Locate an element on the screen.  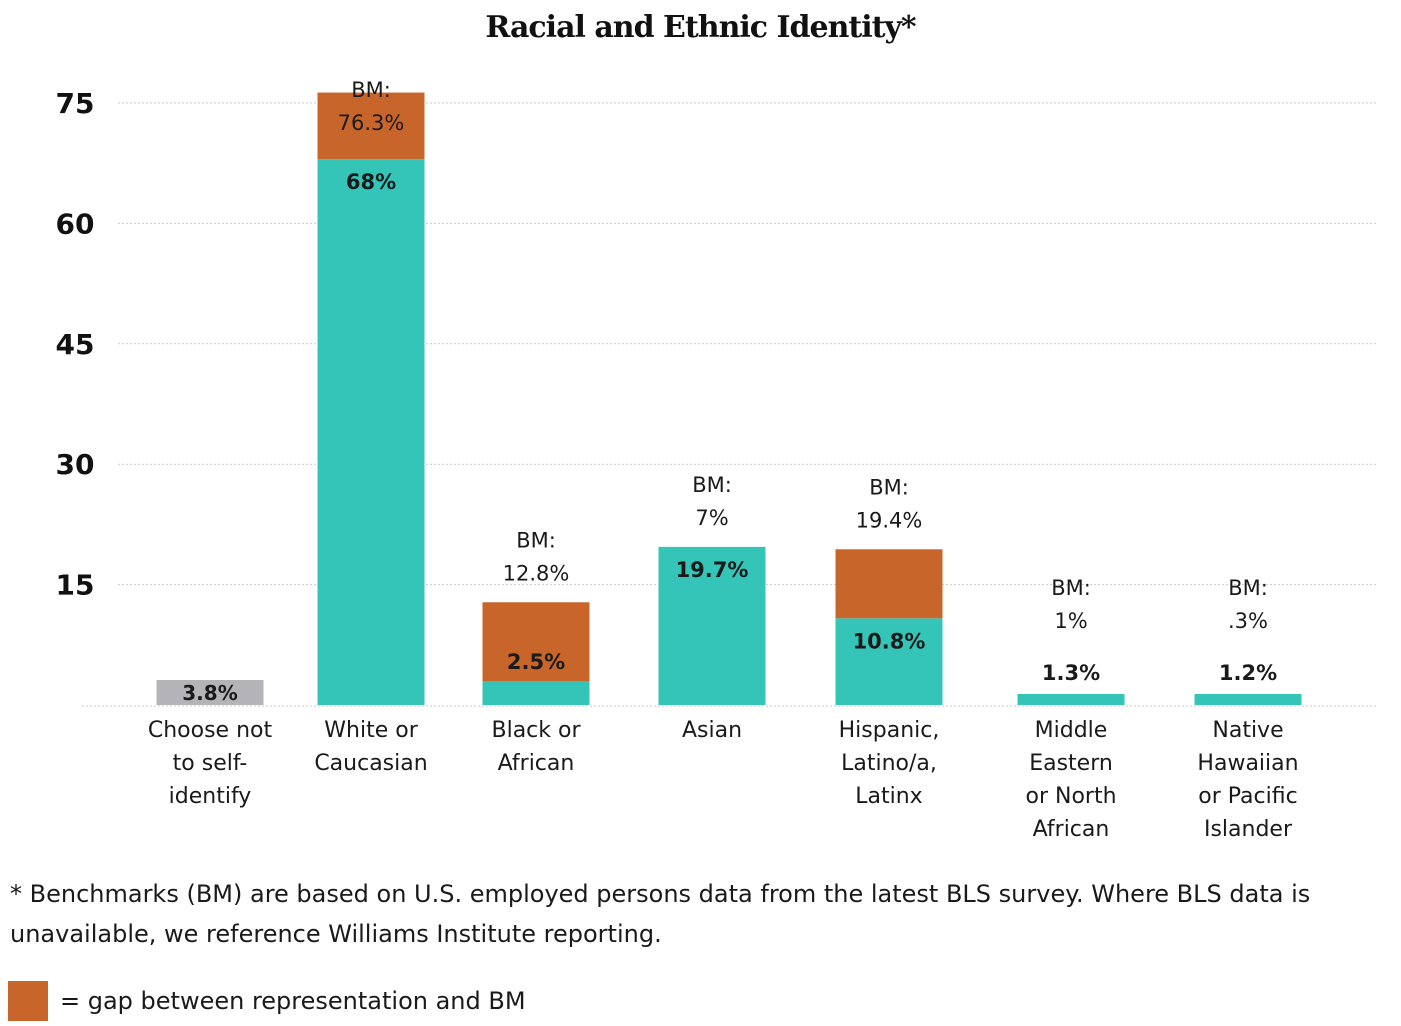
category-label: Middle is located at coordinates (1071, 730).